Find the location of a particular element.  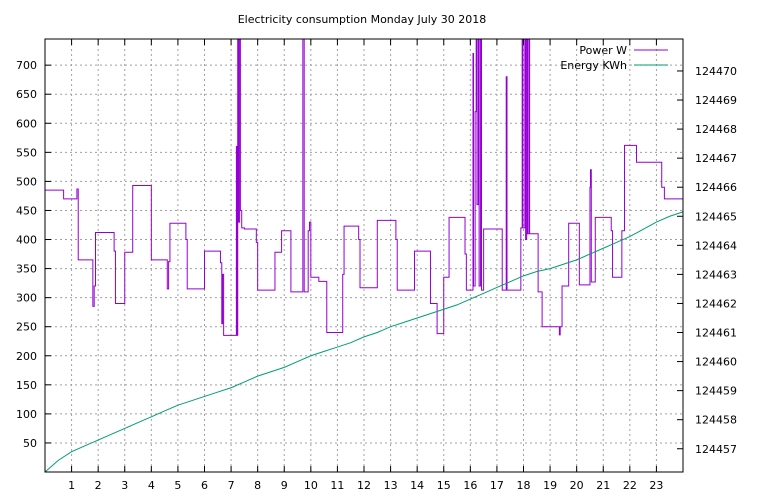

x-tick-label: 5 is located at coordinates (177, 485).